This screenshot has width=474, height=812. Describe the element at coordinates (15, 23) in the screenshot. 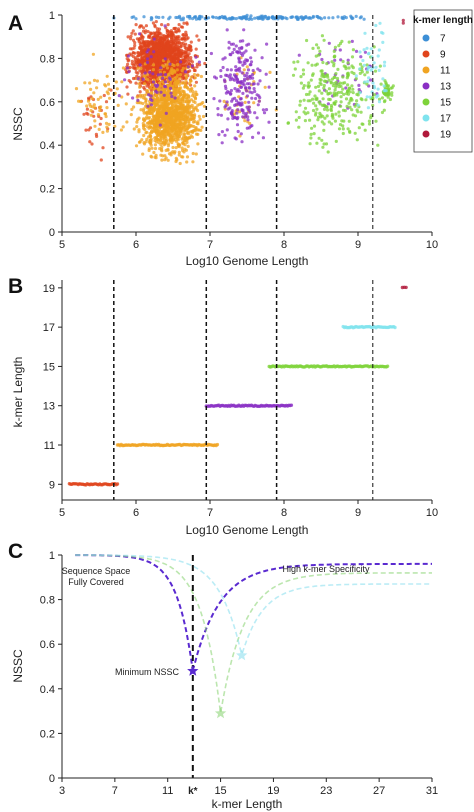

I see `panel-a-letter: A` at that location.